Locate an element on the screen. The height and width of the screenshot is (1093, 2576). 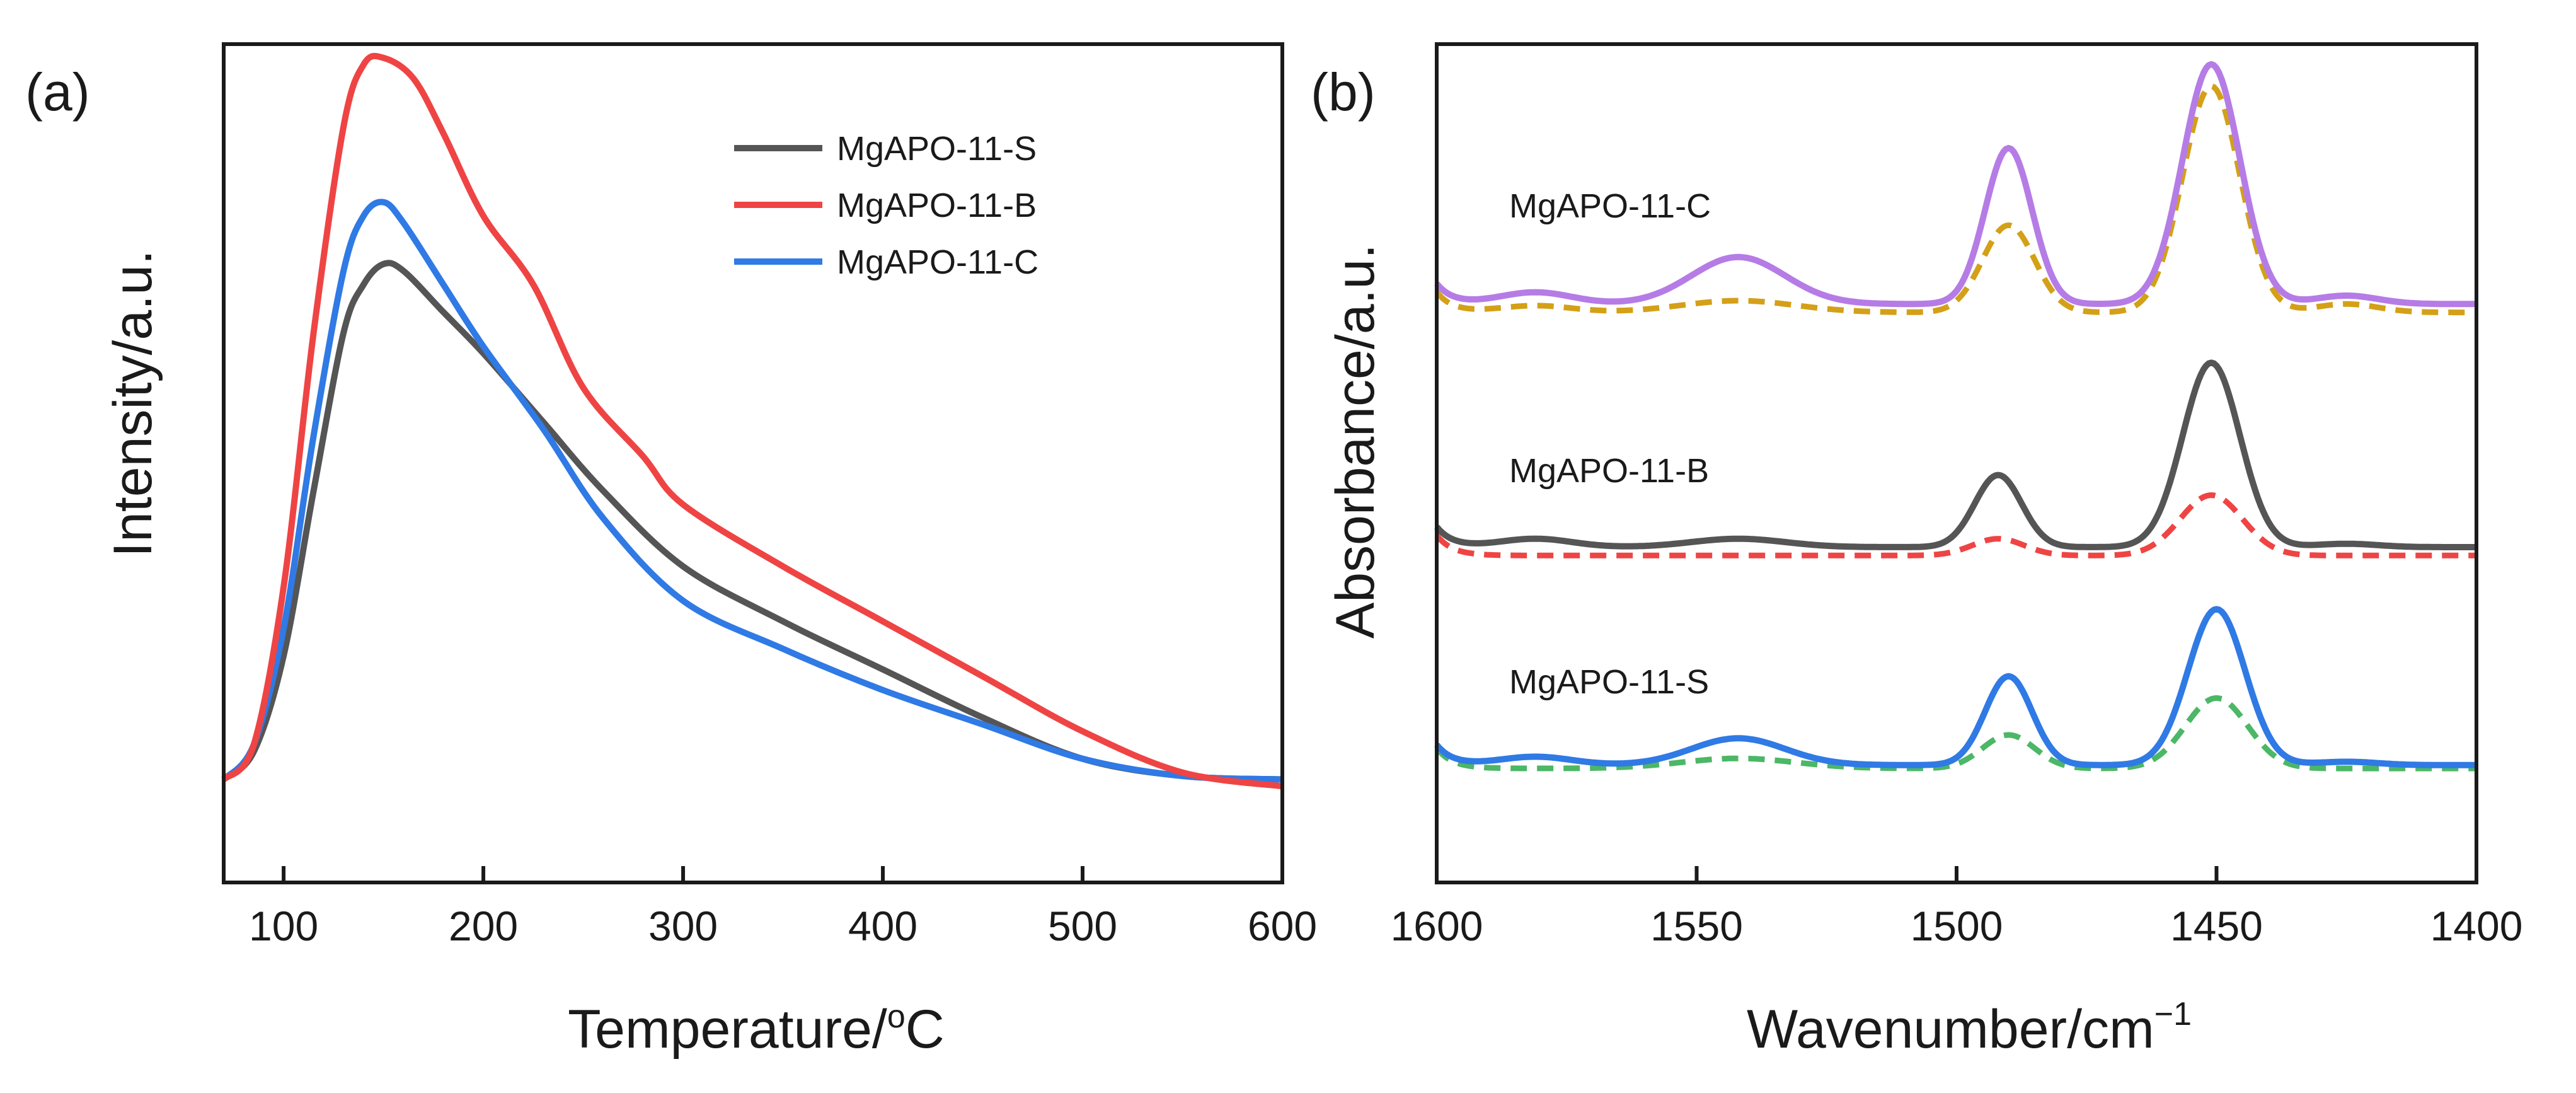
panel-a-x-ticks: 100 200 300 400 500 600 is located at coordinates (783, 907).